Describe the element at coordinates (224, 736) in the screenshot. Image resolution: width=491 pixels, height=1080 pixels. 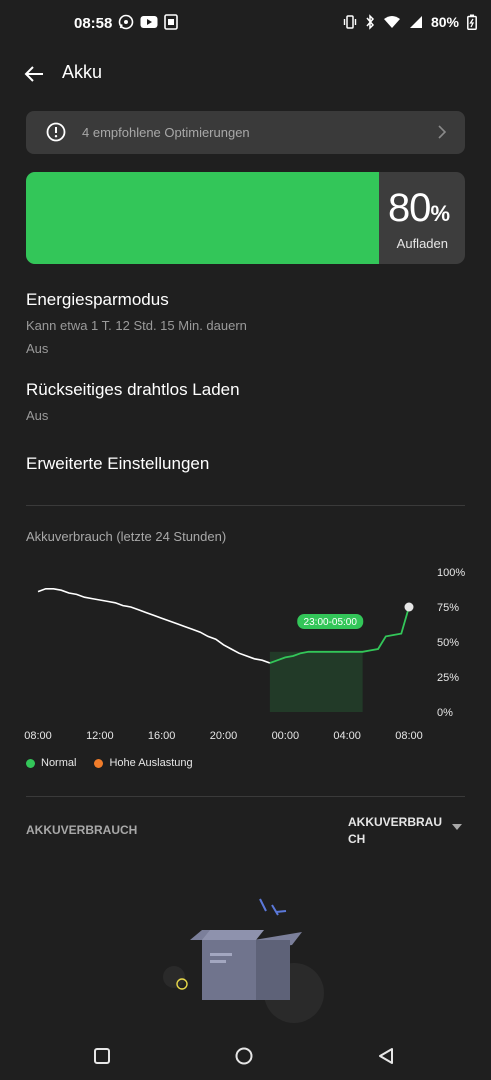
I see `x-tick-label: 20:00` at that location.